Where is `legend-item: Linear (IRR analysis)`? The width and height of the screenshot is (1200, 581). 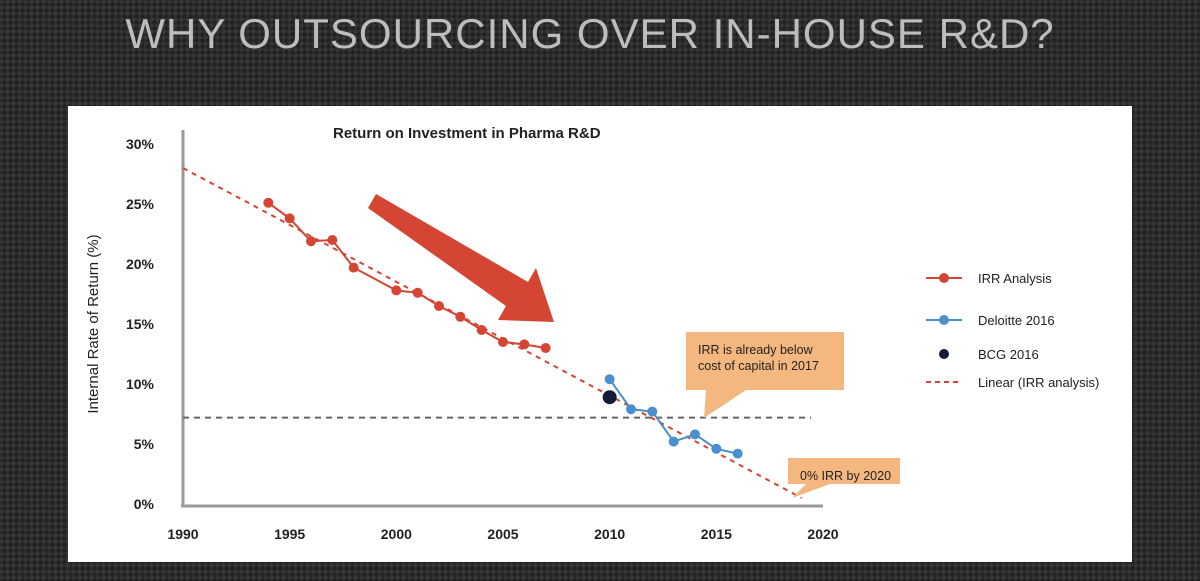 legend-item: Linear (IRR analysis) is located at coordinates (1012, 382).